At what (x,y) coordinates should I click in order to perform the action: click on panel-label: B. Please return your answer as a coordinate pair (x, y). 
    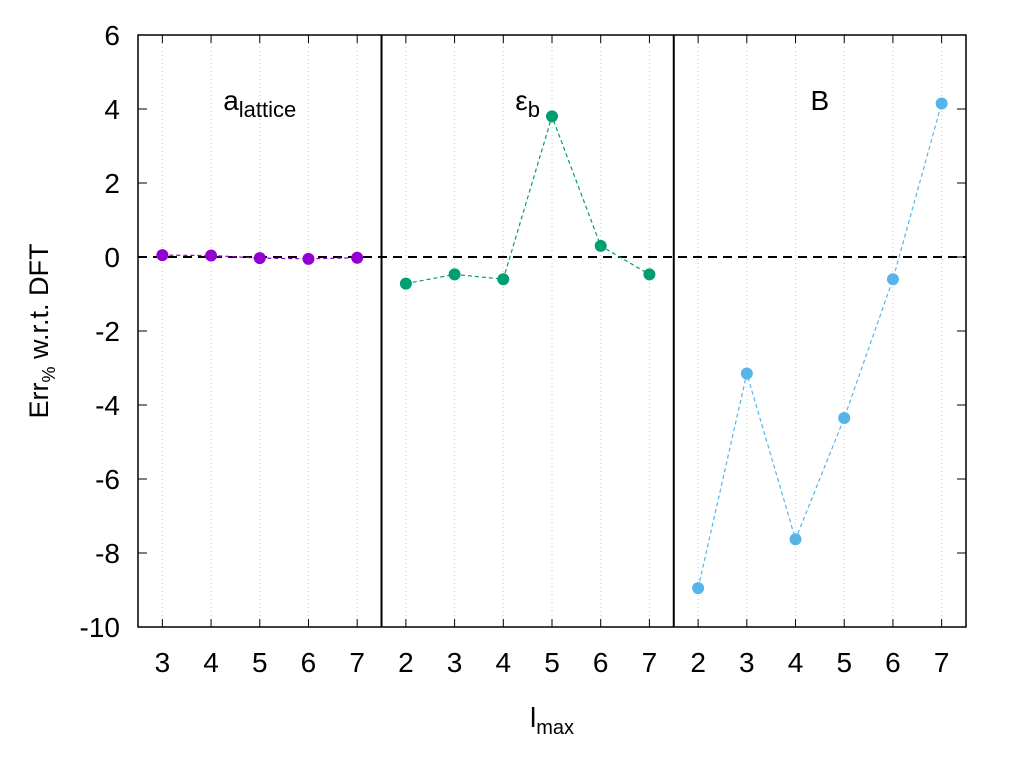
    Looking at the image, I should click on (820, 100).